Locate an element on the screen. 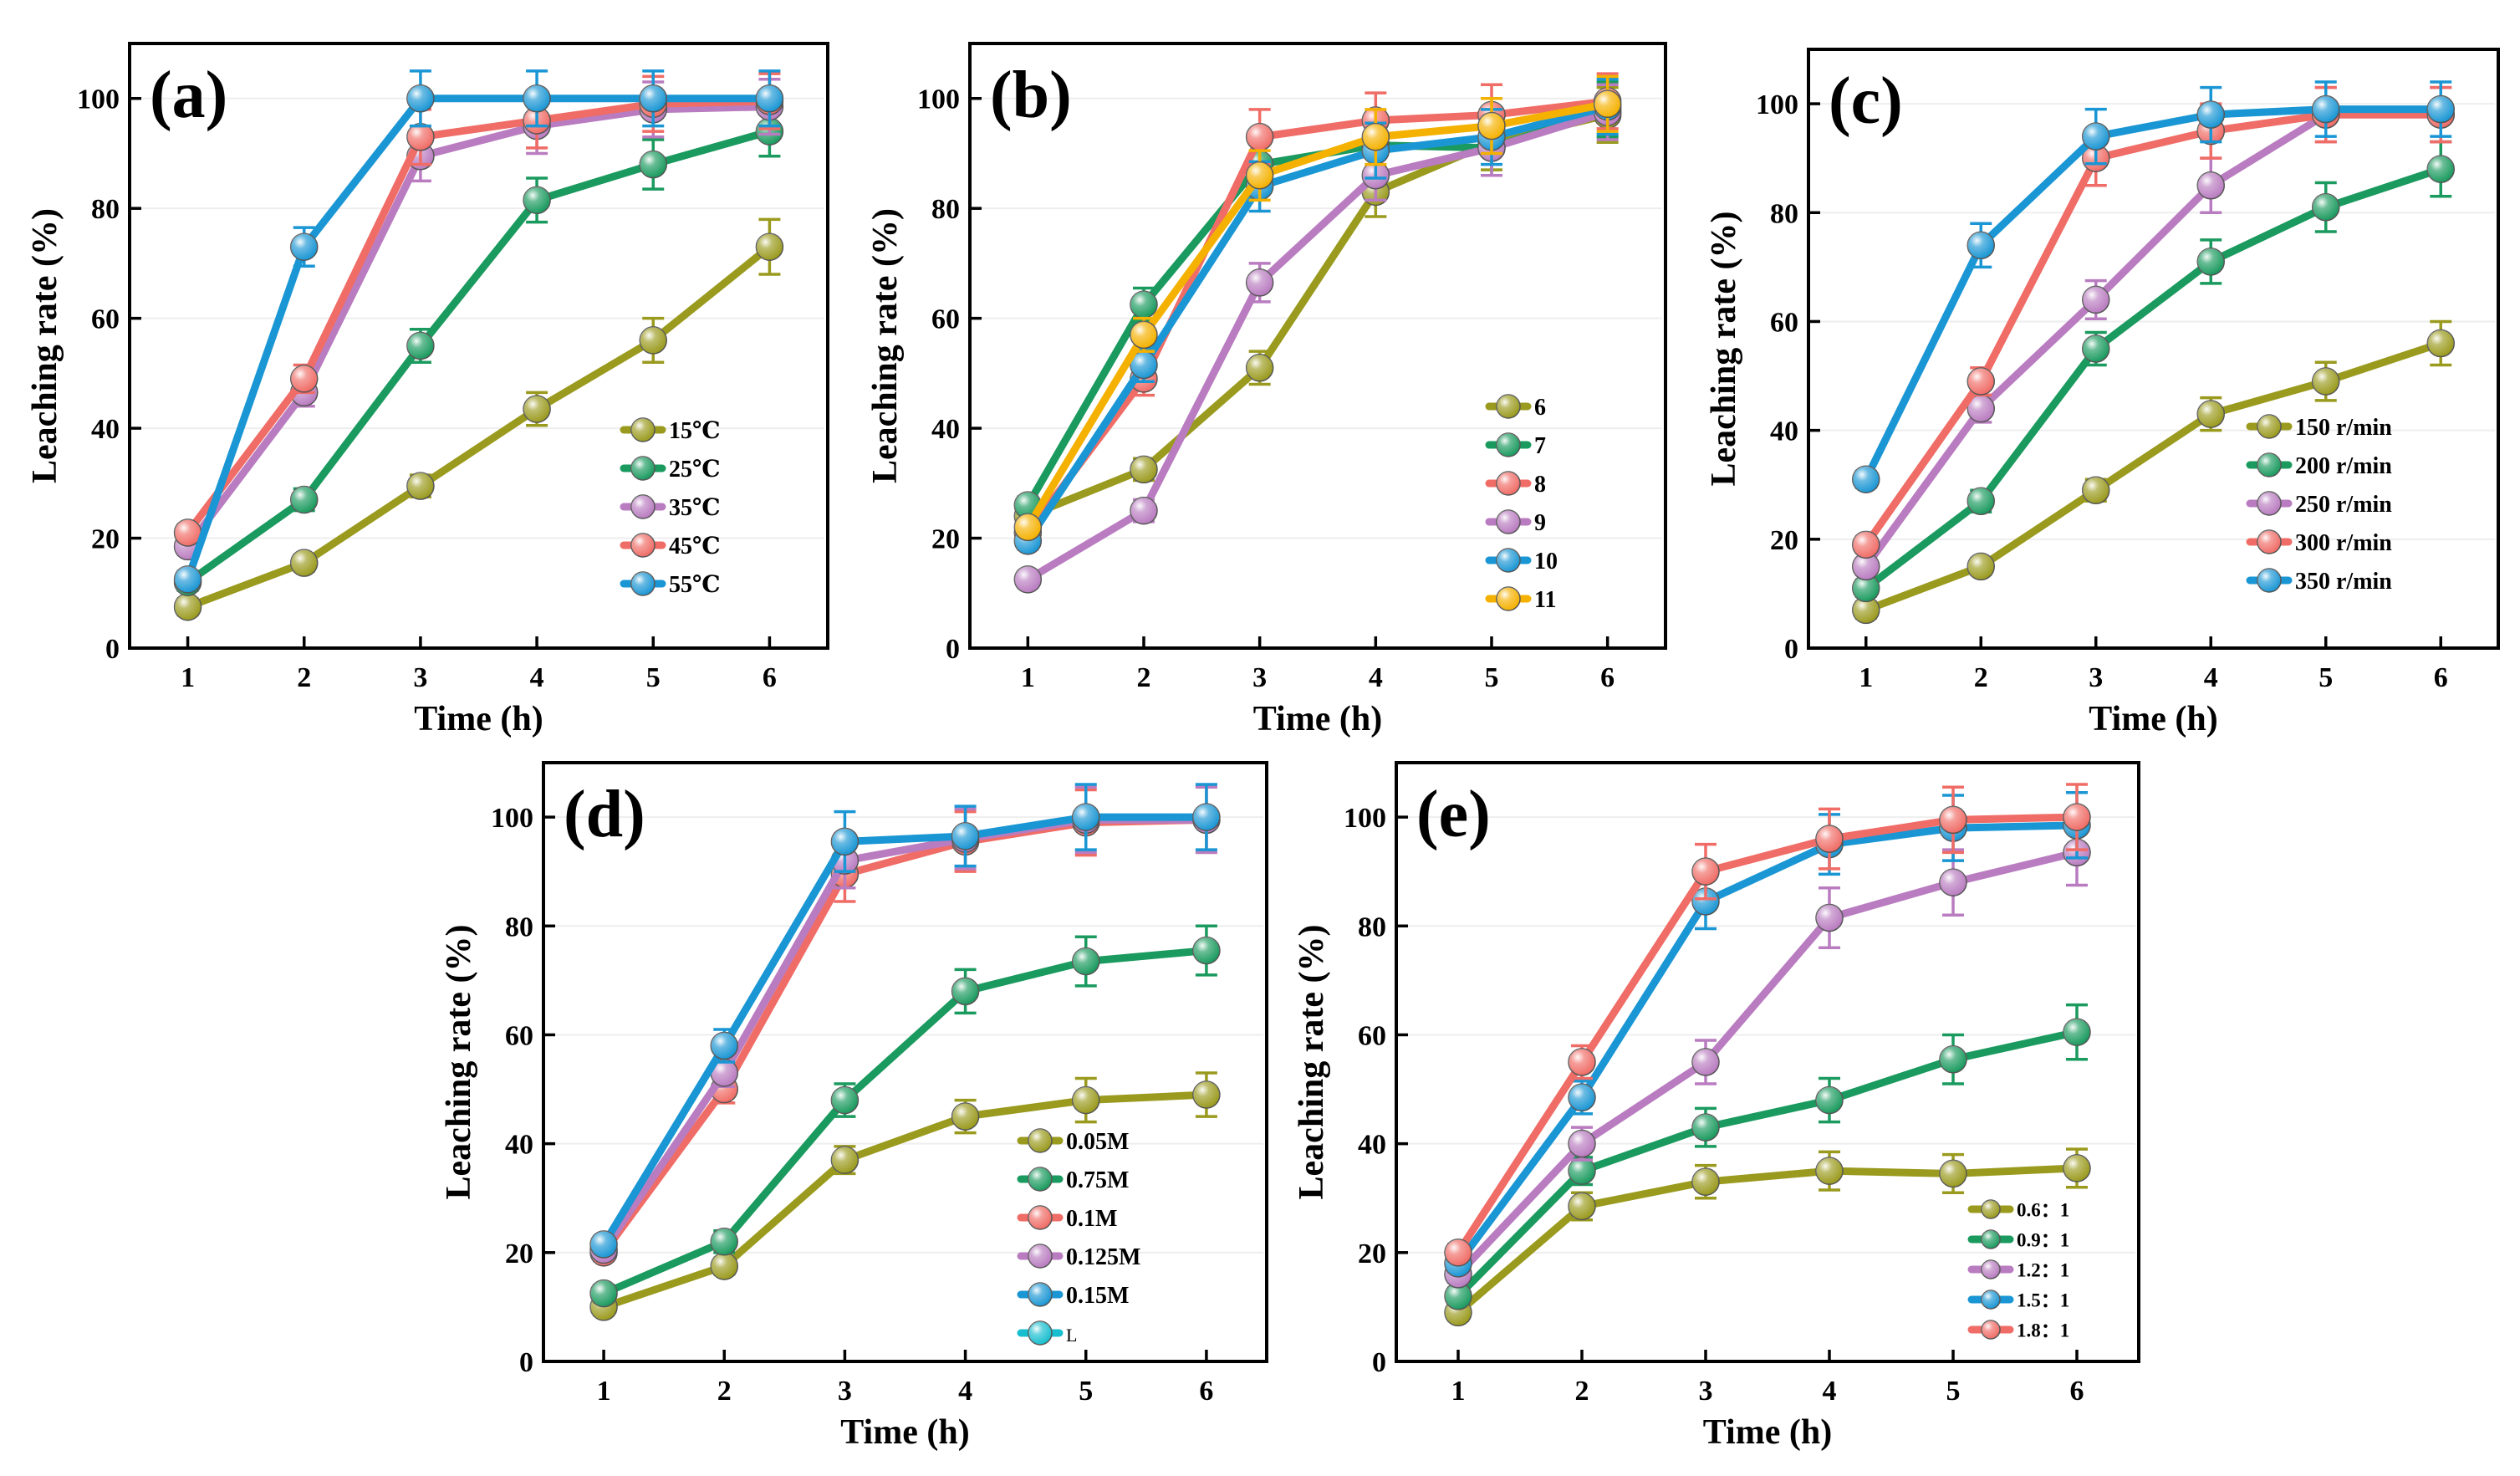 The image size is (2520, 1476). legend-label: 0.15M is located at coordinates (1097, 1296).